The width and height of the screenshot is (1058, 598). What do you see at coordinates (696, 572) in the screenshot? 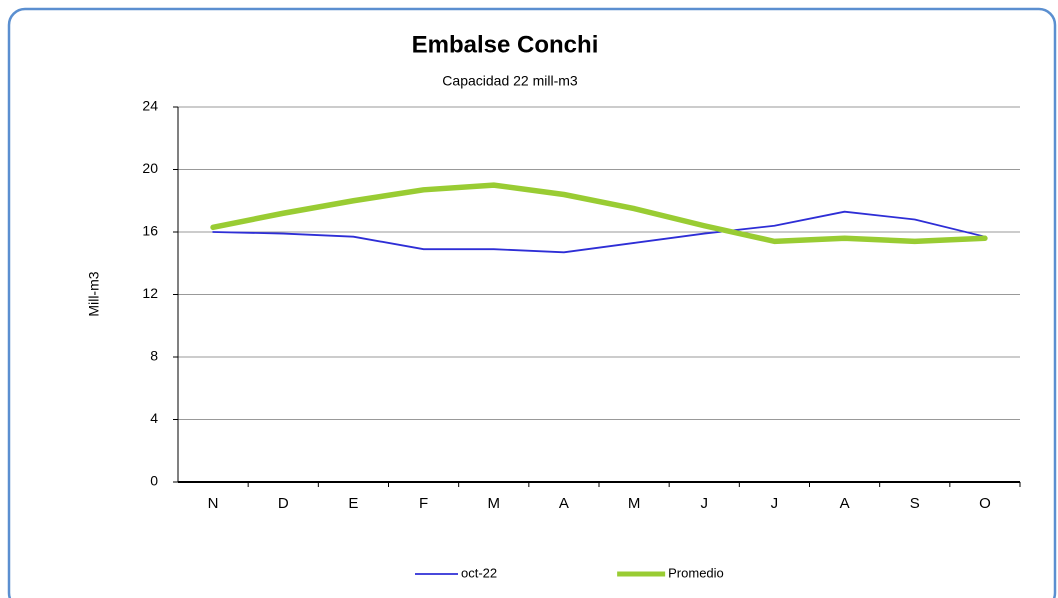
I see `legend-label: Promedio` at bounding box center [696, 572].